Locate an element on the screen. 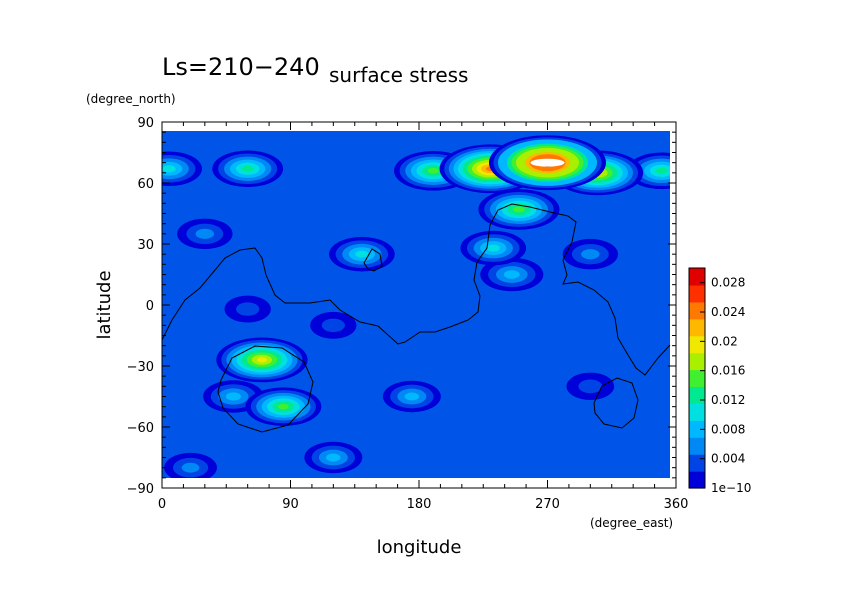  colorbar-tick-label: 0.008 is located at coordinates (728, 429).